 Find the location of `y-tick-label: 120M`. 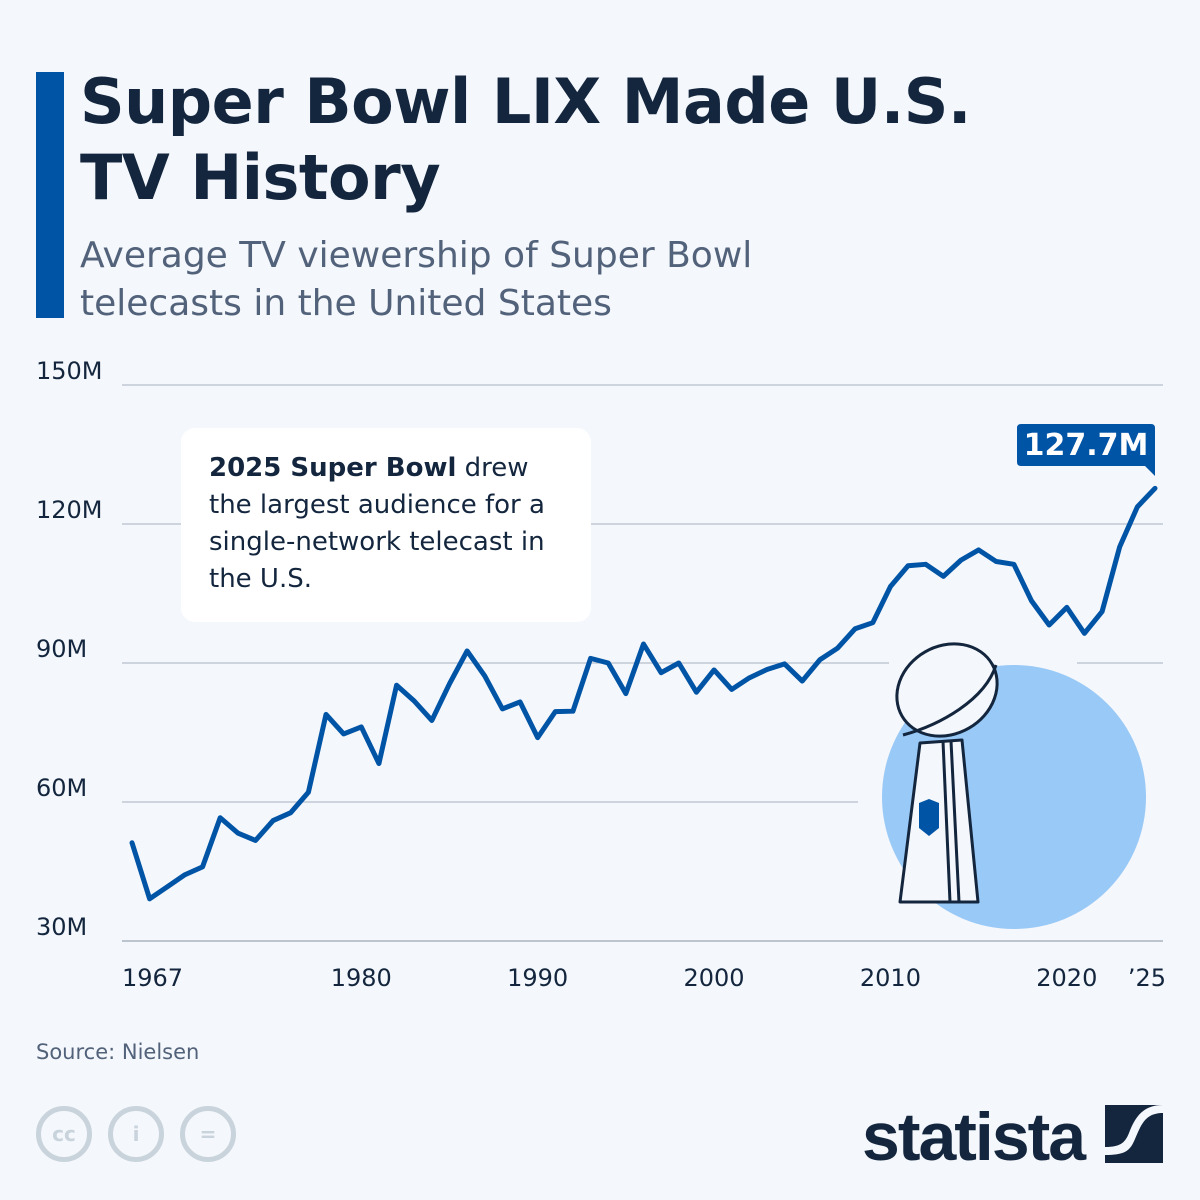

y-tick-label: 120M is located at coordinates (69, 510).